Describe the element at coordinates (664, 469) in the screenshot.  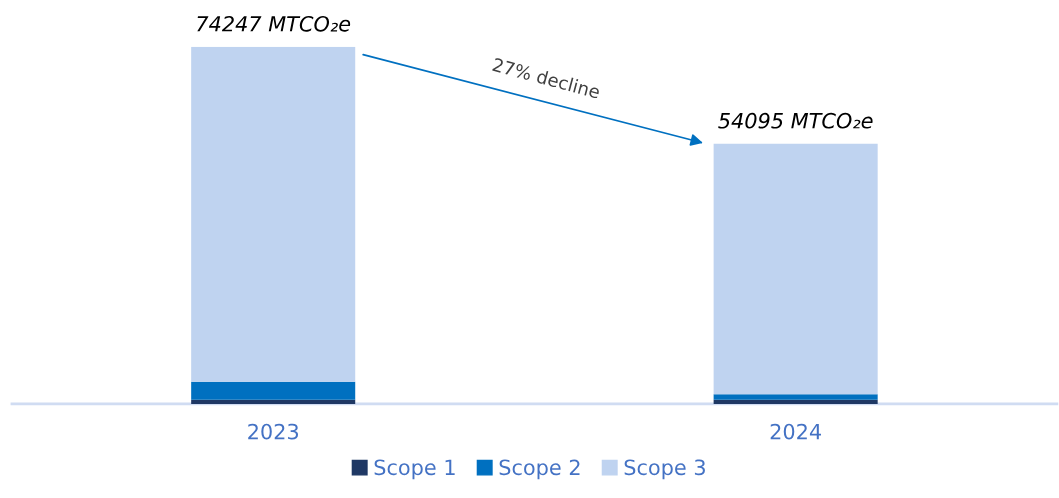
I see `legend-label: Scope 3` at that location.